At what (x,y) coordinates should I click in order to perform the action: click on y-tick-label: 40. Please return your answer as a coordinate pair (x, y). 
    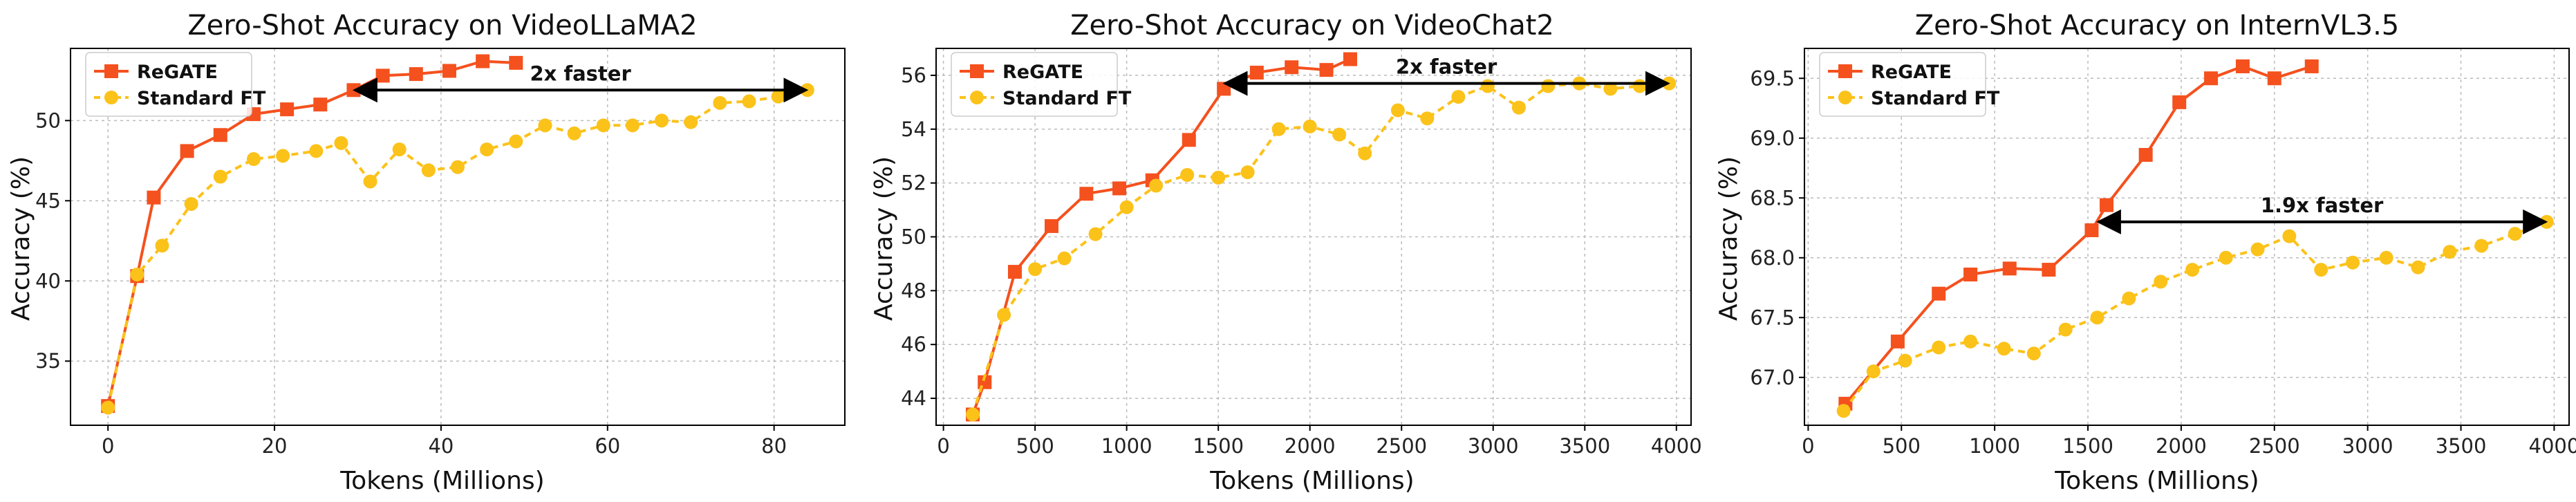
    Looking at the image, I should click on (48, 280).